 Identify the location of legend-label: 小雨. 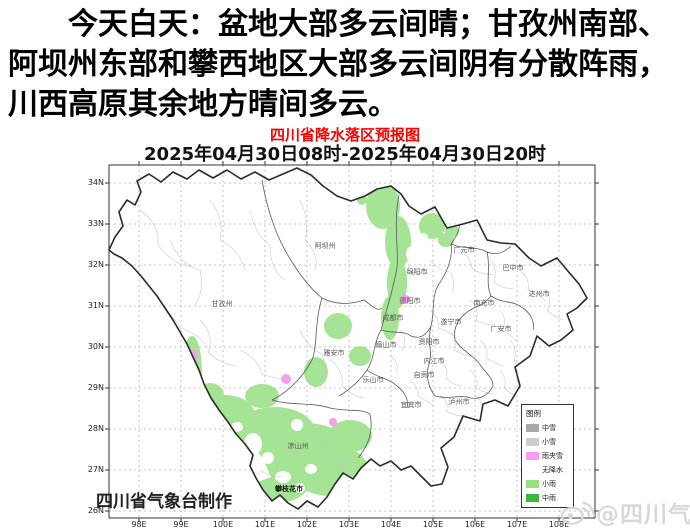
(549, 484).